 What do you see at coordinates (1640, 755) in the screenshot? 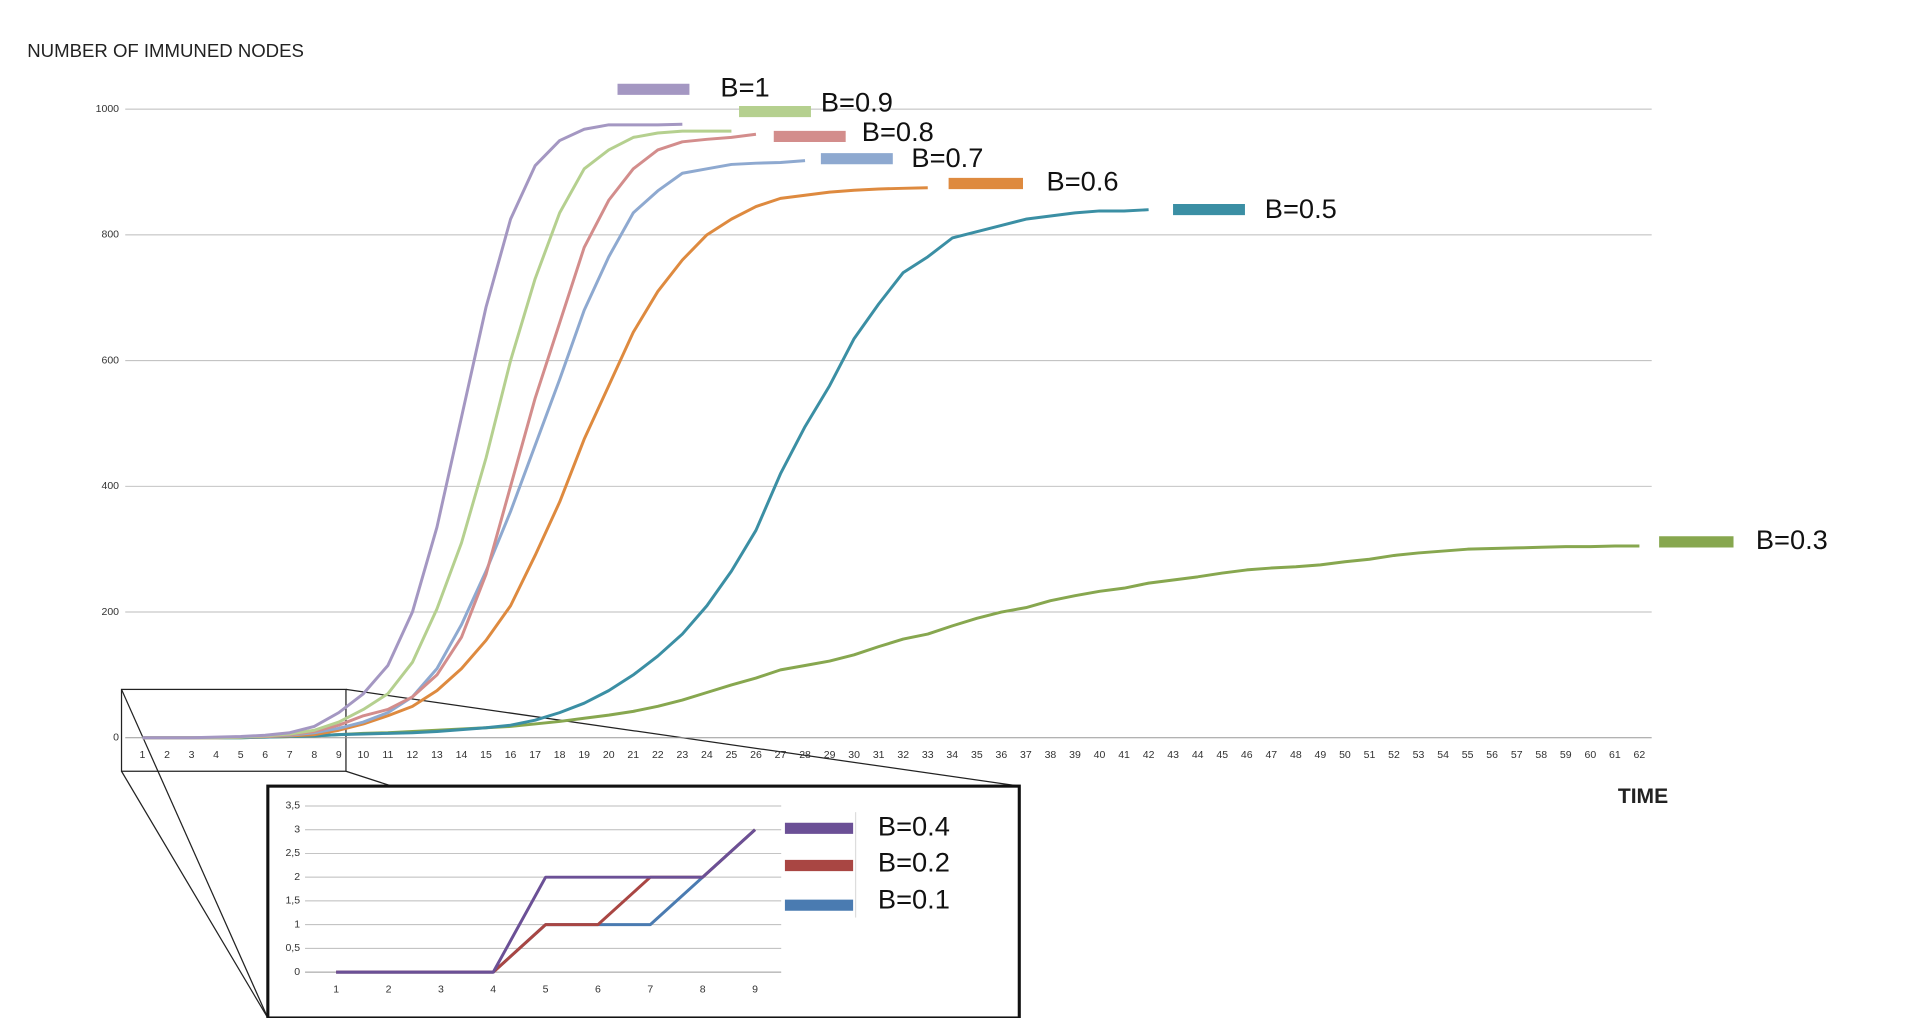
I see `x-tick-label: 62` at bounding box center [1640, 755].